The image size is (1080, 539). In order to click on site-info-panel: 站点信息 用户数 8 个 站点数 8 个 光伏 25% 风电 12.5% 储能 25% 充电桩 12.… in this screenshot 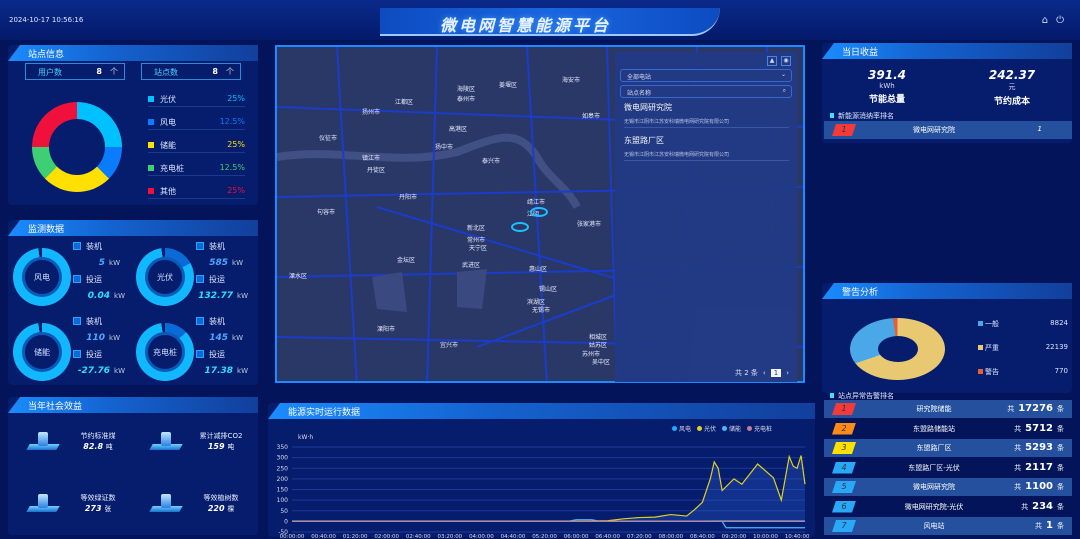, I will do `click(133, 125)`.